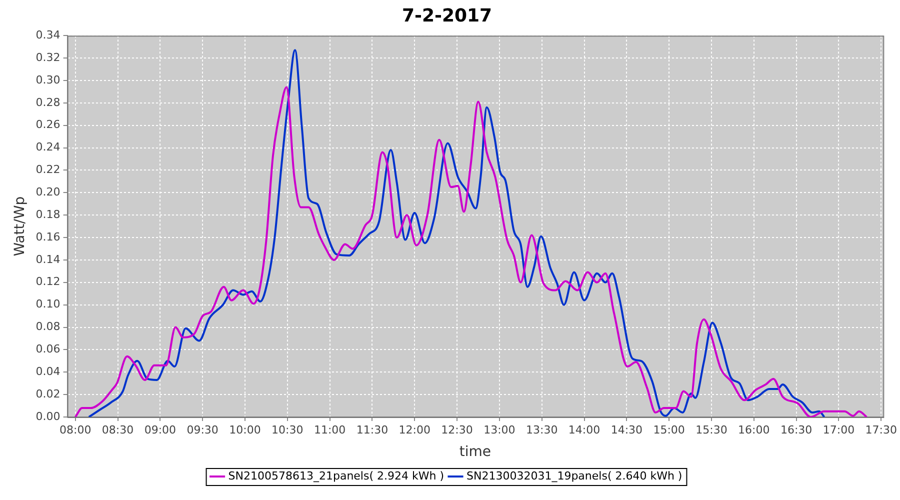 The image size is (900, 500). What do you see at coordinates (48, 237) in the screenshot?
I see `y-tick-label: 0.16` at bounding box center [48, 237].